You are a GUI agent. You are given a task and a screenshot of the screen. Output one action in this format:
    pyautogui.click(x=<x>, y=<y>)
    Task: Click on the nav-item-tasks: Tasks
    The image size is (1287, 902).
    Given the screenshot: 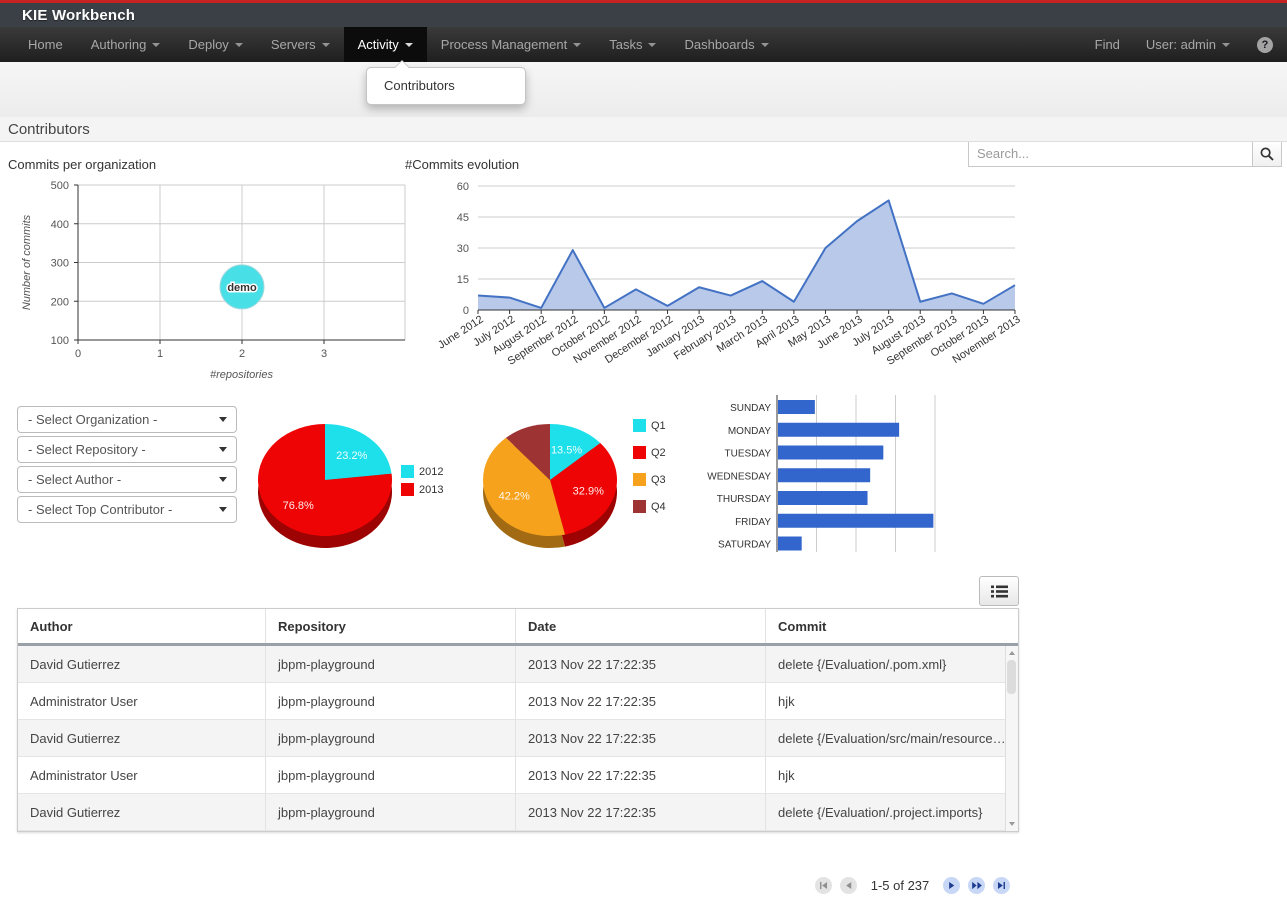 What is the action you would take?
    pyautogui.click(x=632, y=44)
    